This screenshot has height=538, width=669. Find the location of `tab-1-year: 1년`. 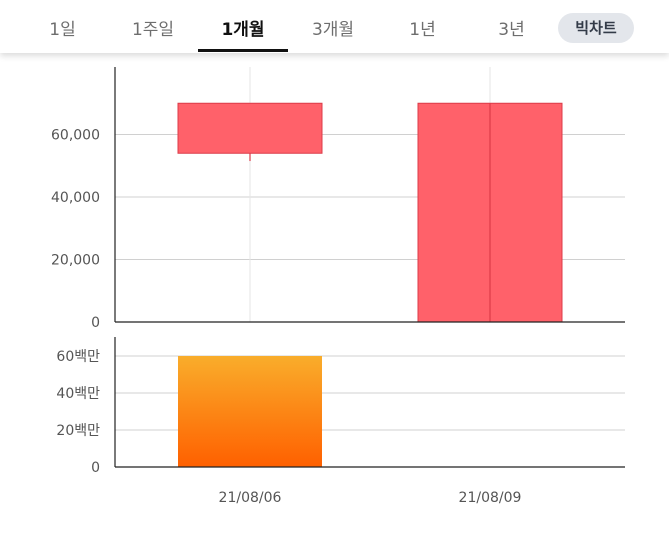

tab-1-year: 1년 is located at coordinates (422, 30).